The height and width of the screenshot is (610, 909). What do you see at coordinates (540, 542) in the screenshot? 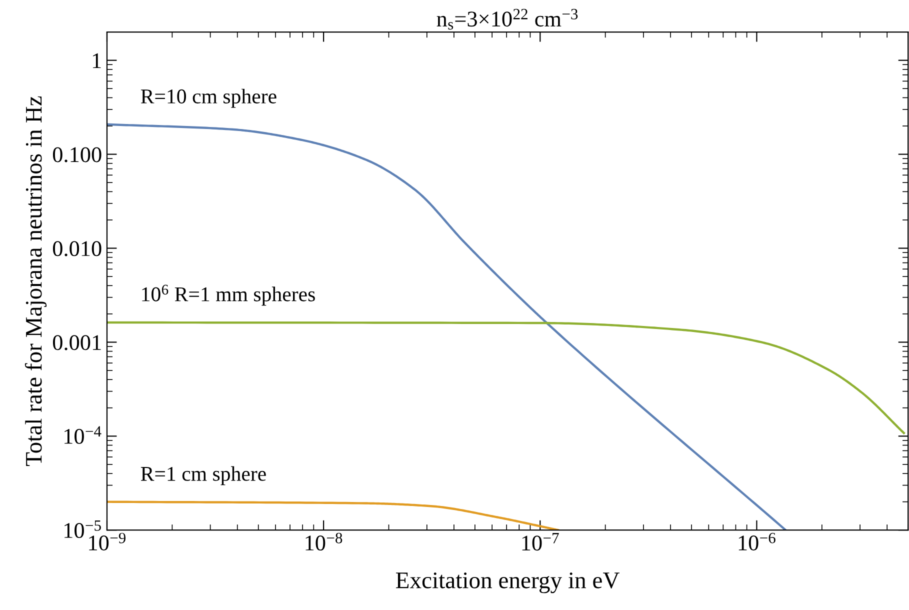
I see `x-tick-label: 10$^{−7}$` at bounding box center [540, 542].